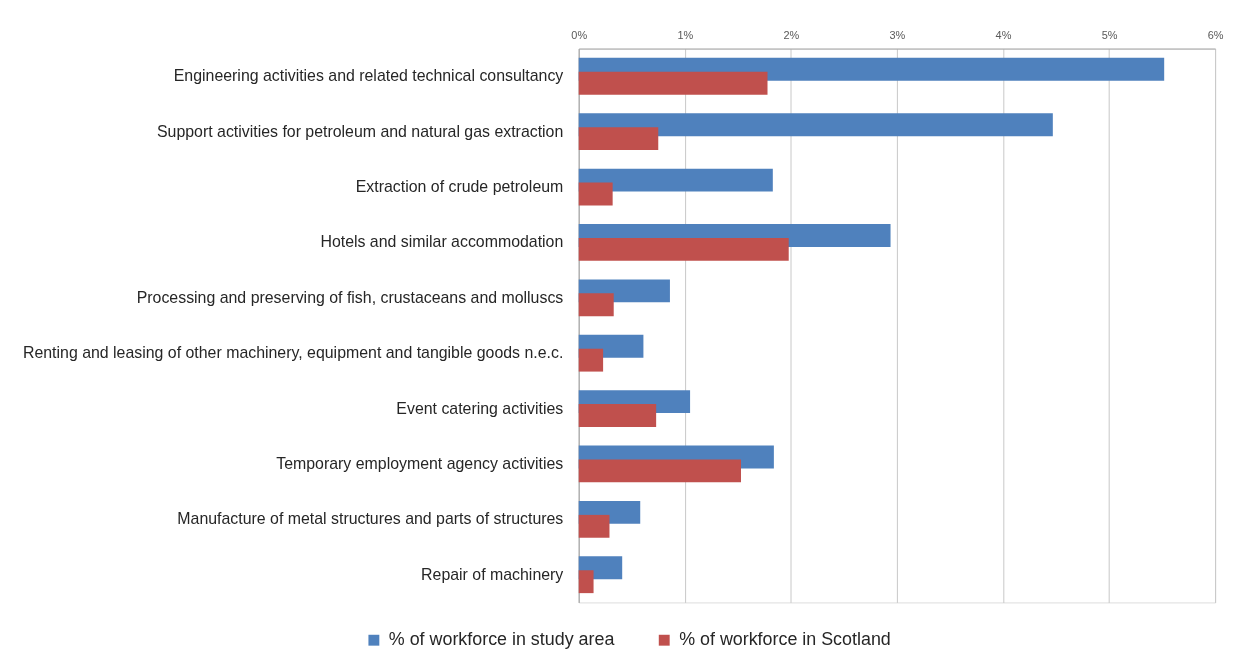 This screenshot has width=1233, height=652. Describe the element at coordinates (685, 35) in the screenshot. I see `x-tick-label: 1%` at that location.